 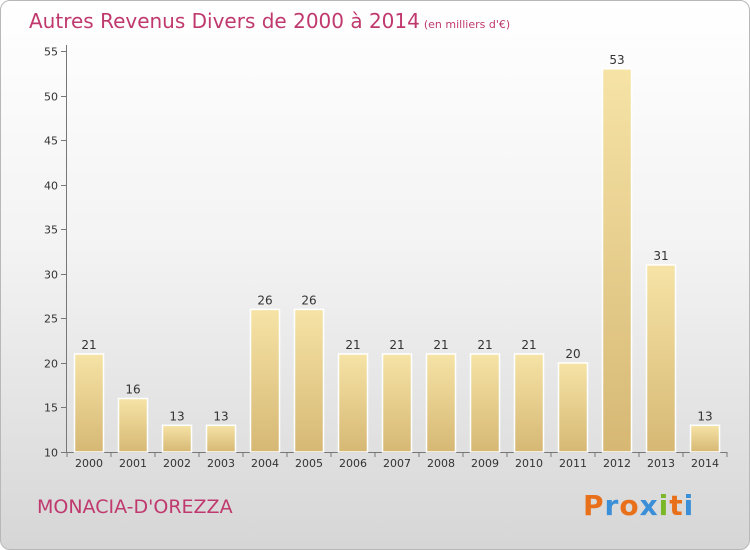 I want to click on x-tick-label: 2009, so click(x=485, y=463).